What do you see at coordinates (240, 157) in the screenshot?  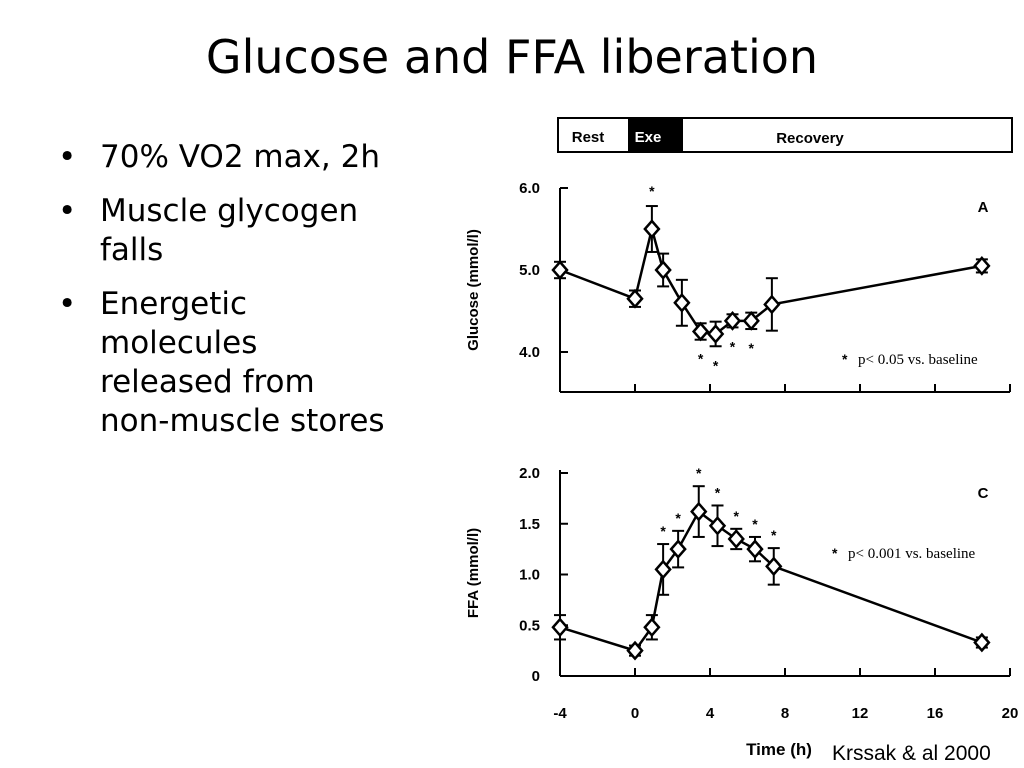 I see `bullet-text-line: 70% VO2 max, 2h` at bounding box center [240, 157].